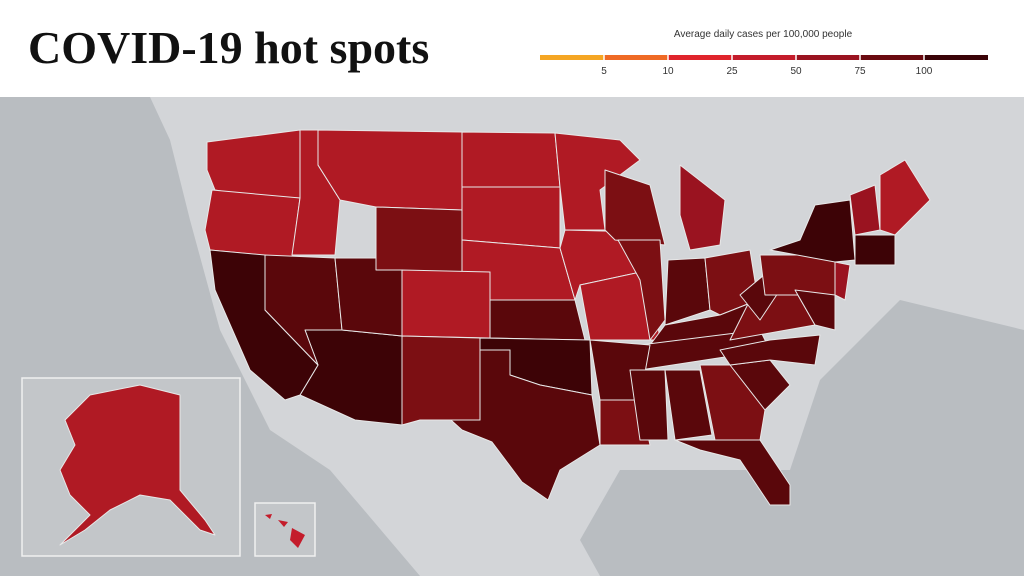  I want to click on legend-tick-label: 5, so click(604, 71).